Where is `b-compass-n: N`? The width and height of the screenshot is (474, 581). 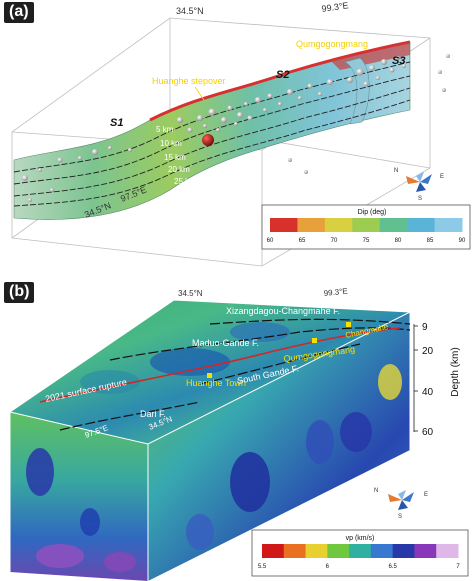
b-compass-n: N is located at coordinates (376, 491).